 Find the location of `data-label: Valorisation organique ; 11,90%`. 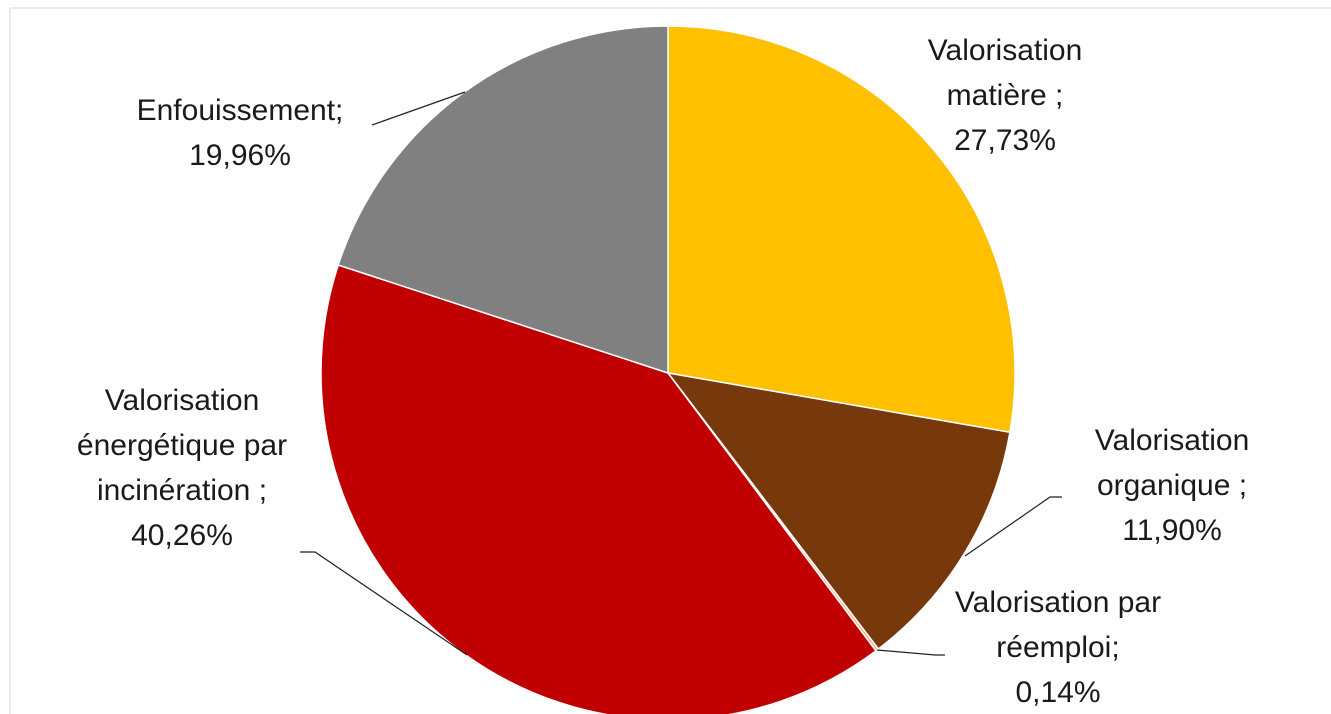

data-label: Valorisation organique ; 11,90% is located at coordinates (1172, 485).